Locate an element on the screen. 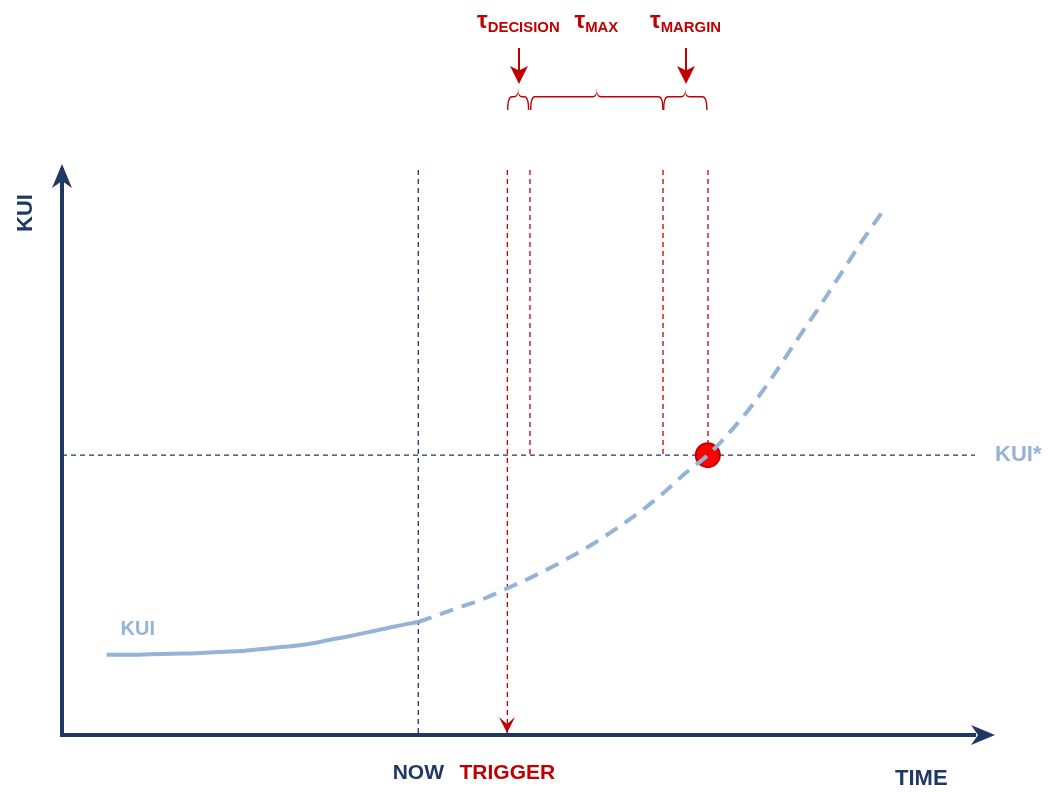  ref-line-label: KUI* is located at coordinates (1018, 454).